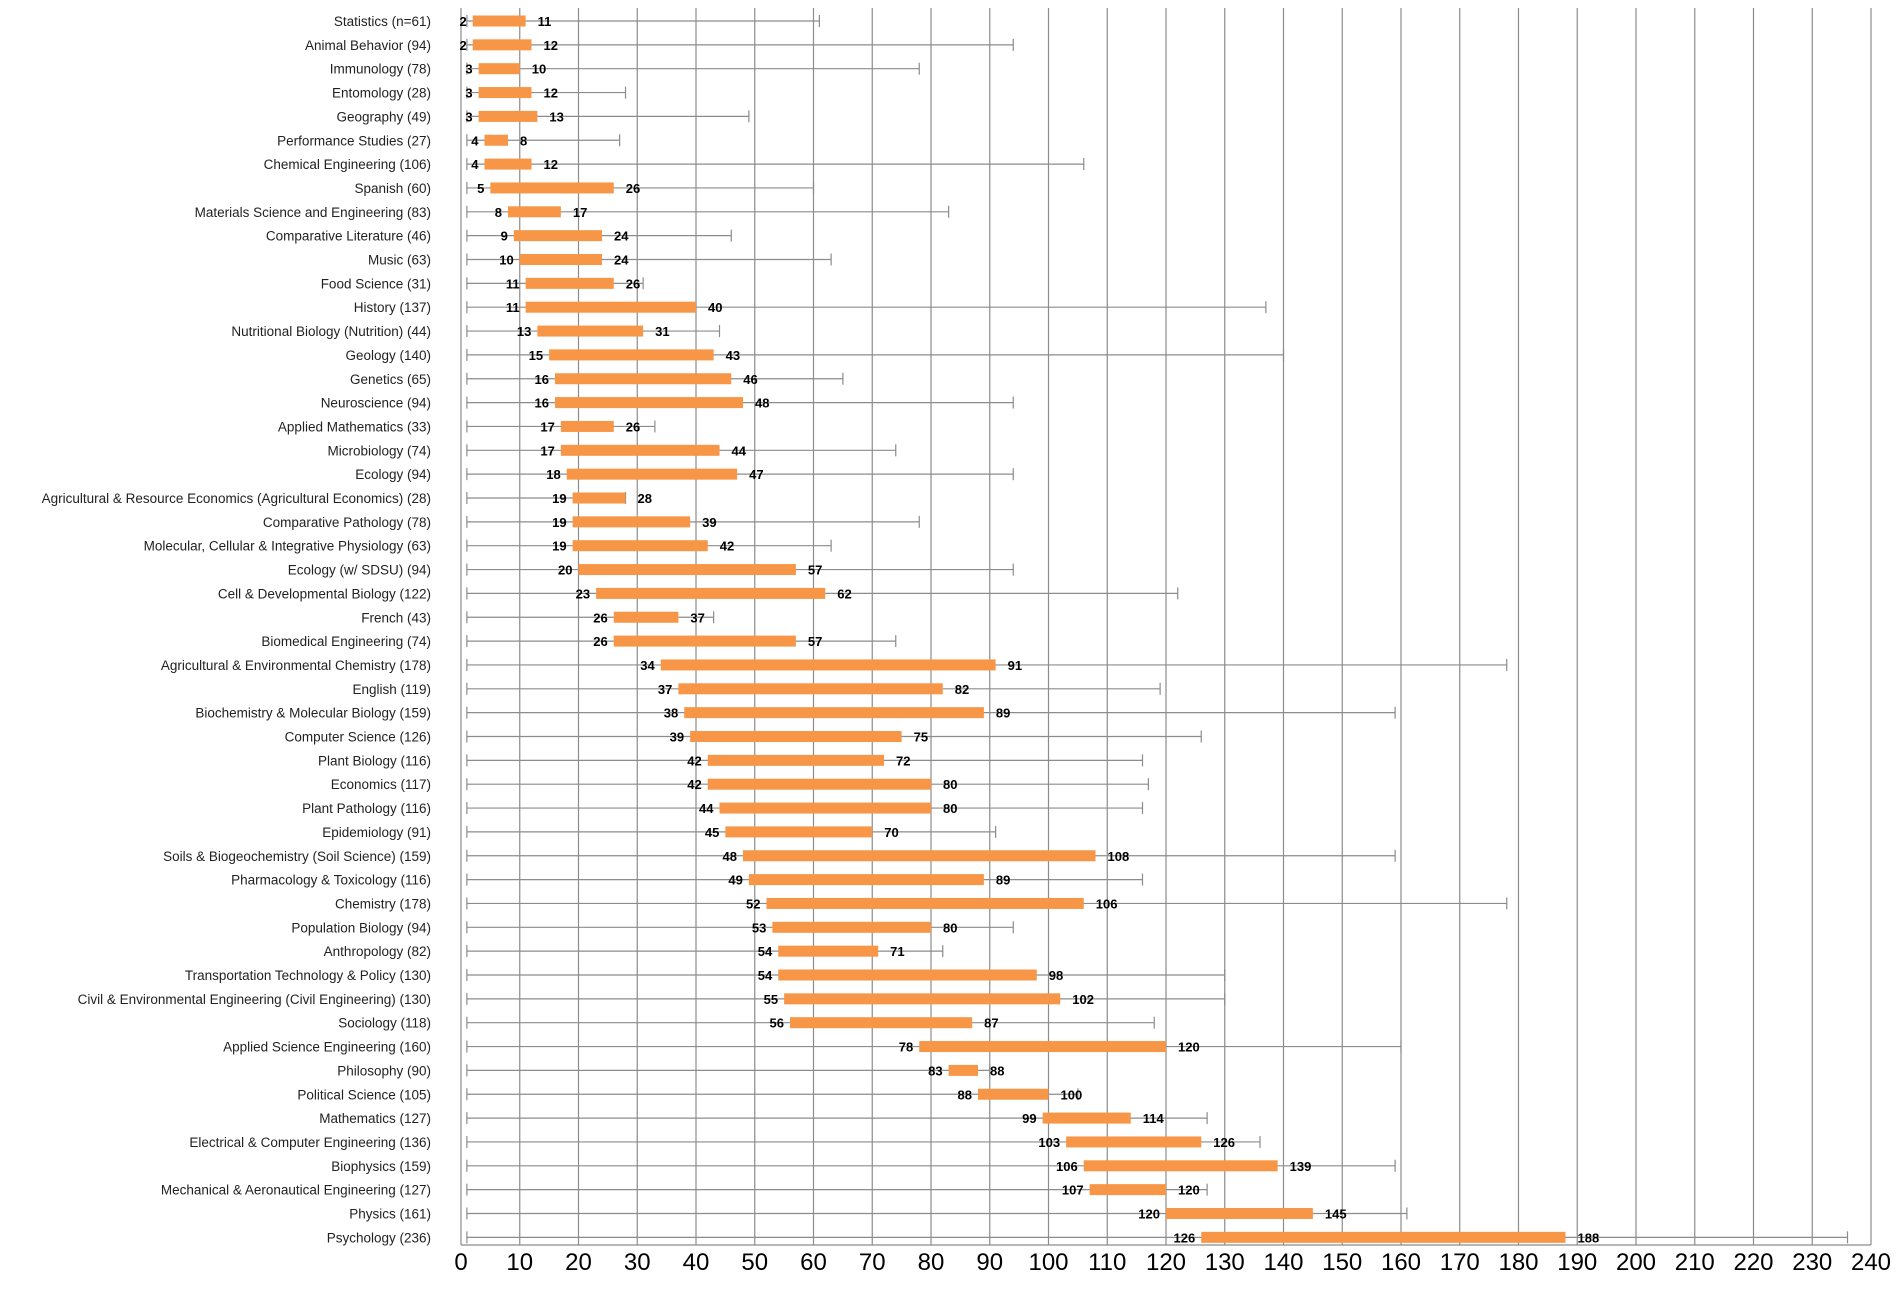  Describe the element at coordinates (771, 999) in the screenshot. I see `low-value-label: 55` at that location.